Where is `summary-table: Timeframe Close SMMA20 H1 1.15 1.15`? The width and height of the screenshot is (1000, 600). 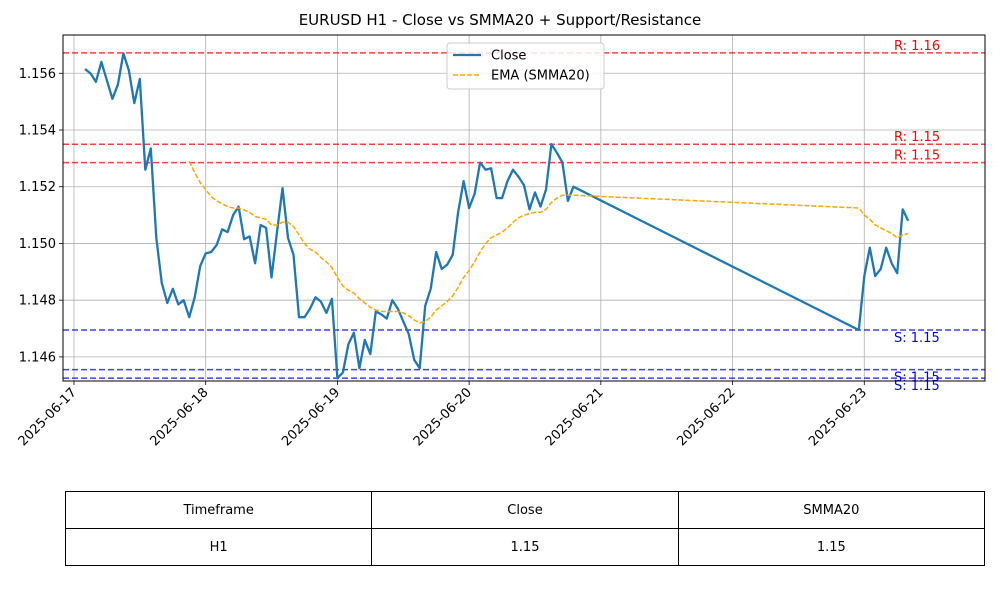
summary-table: Timeframe Close SMMA20 H1 1.15 1.15 is located at coordinates (525, 528).